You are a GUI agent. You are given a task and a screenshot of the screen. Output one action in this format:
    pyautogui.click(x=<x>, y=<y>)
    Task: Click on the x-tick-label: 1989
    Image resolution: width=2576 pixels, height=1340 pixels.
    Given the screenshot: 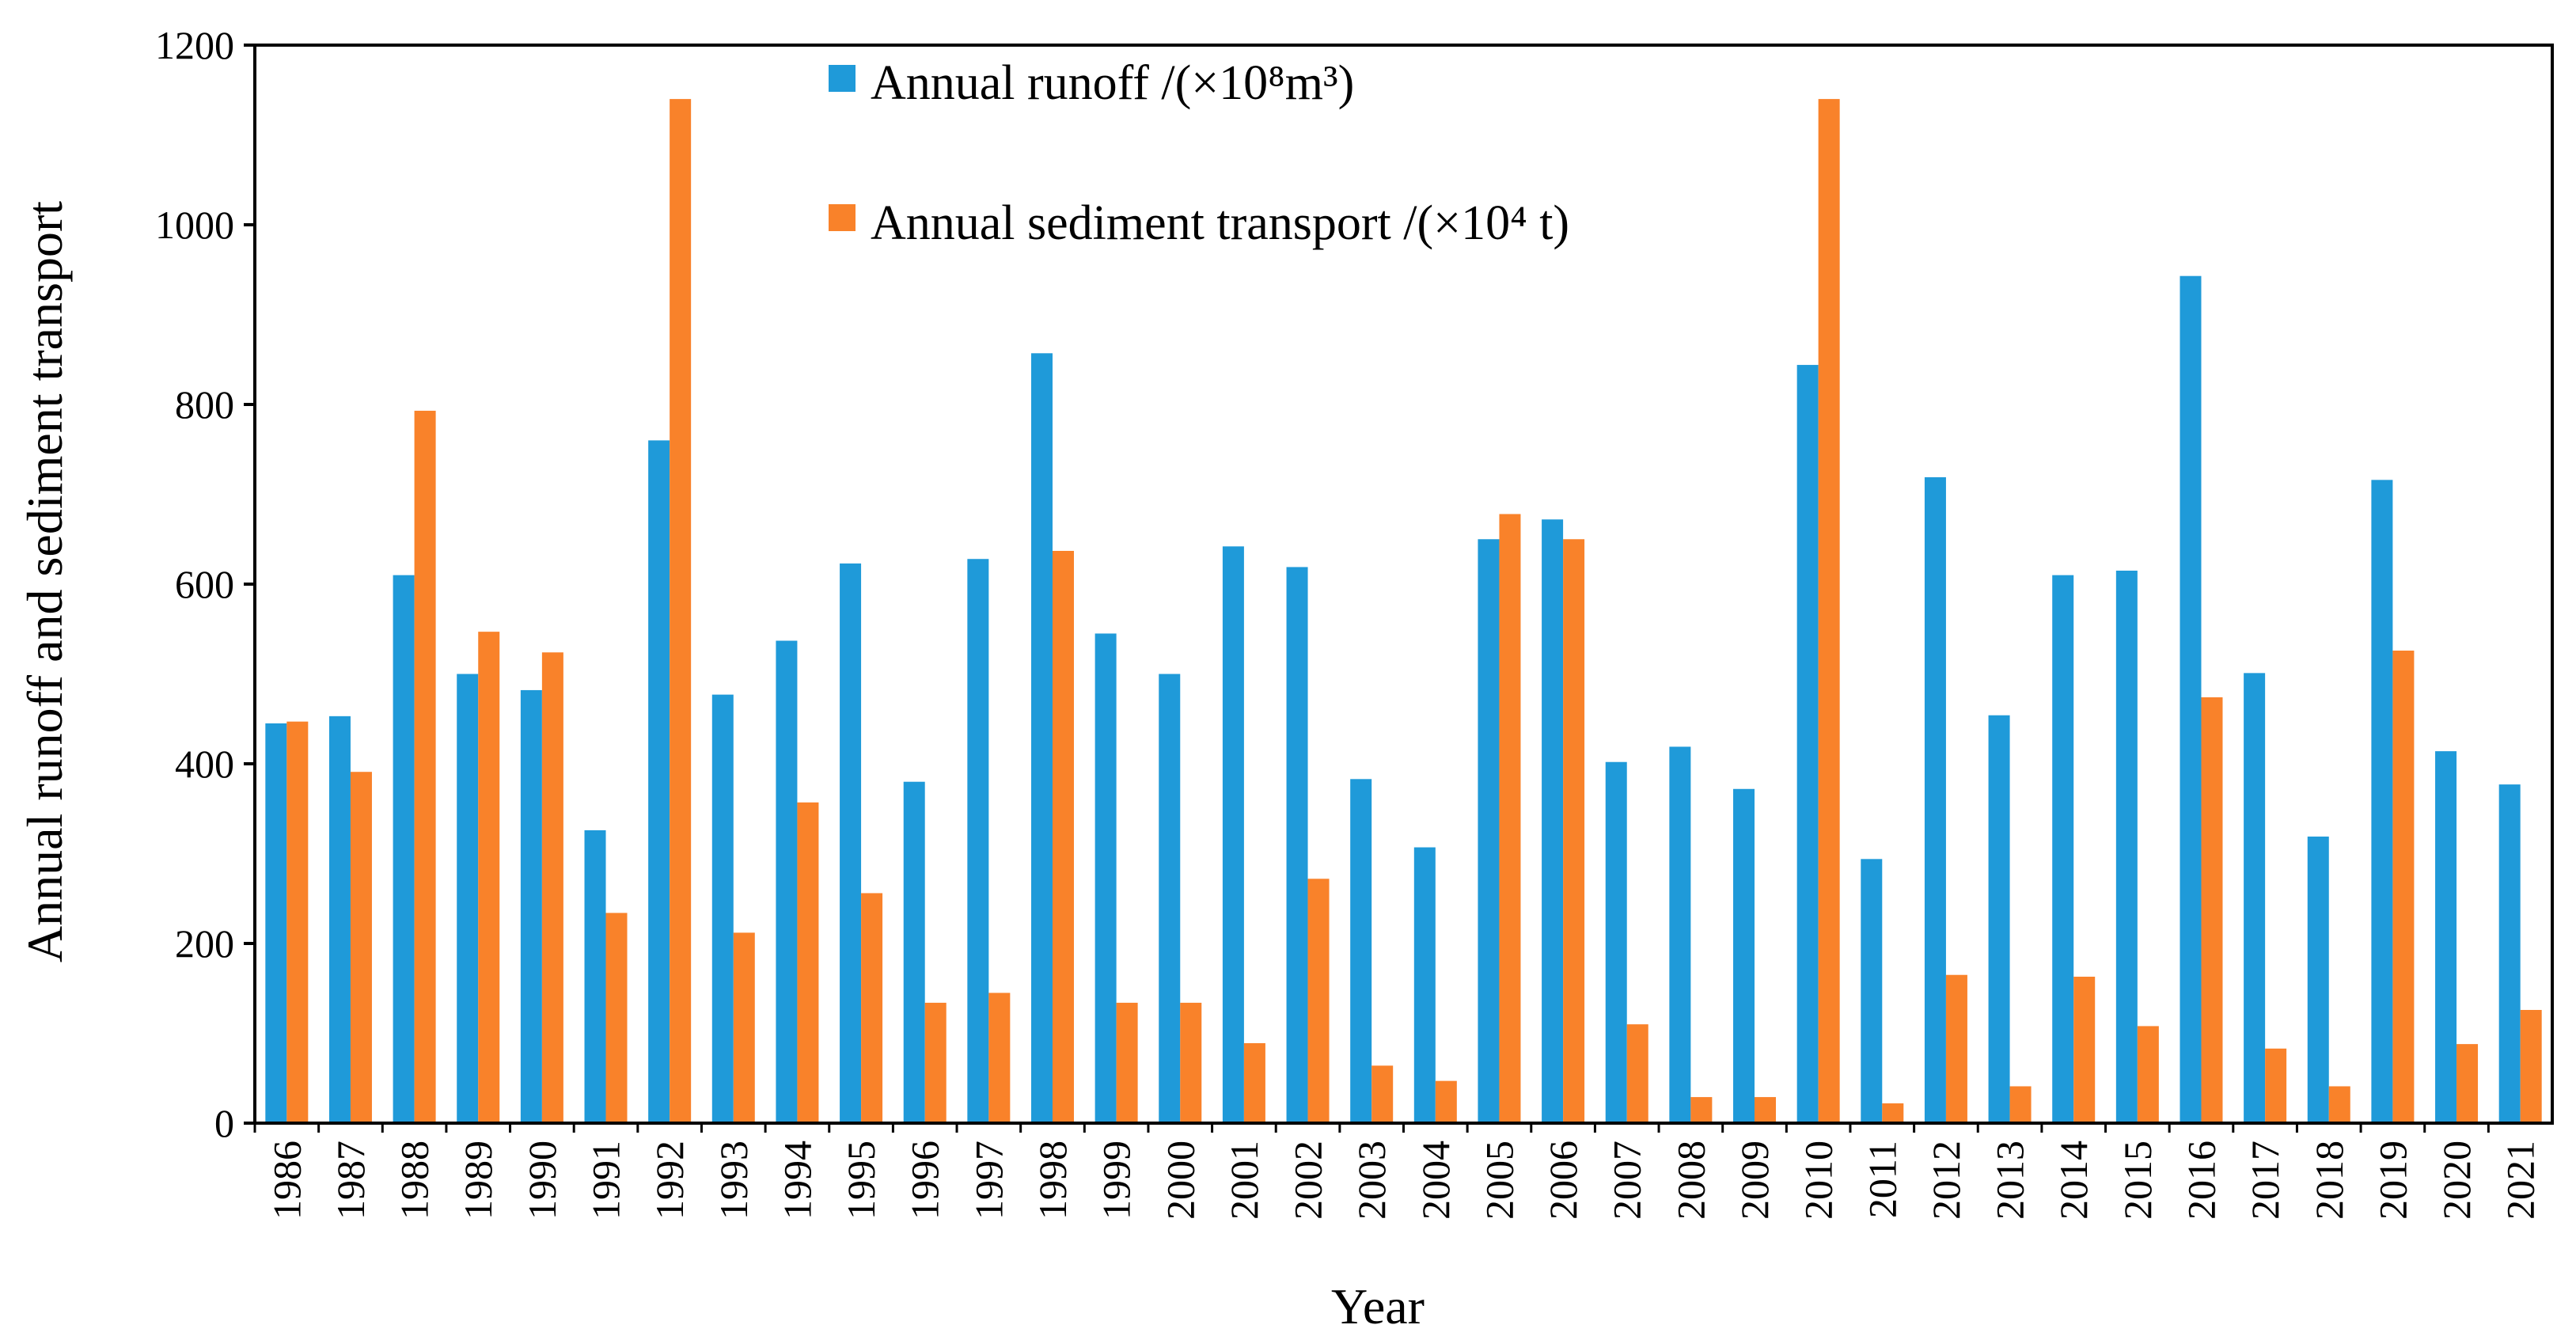 What is the action you would take?
    pyautogui.click(x=478, y=1180)
    